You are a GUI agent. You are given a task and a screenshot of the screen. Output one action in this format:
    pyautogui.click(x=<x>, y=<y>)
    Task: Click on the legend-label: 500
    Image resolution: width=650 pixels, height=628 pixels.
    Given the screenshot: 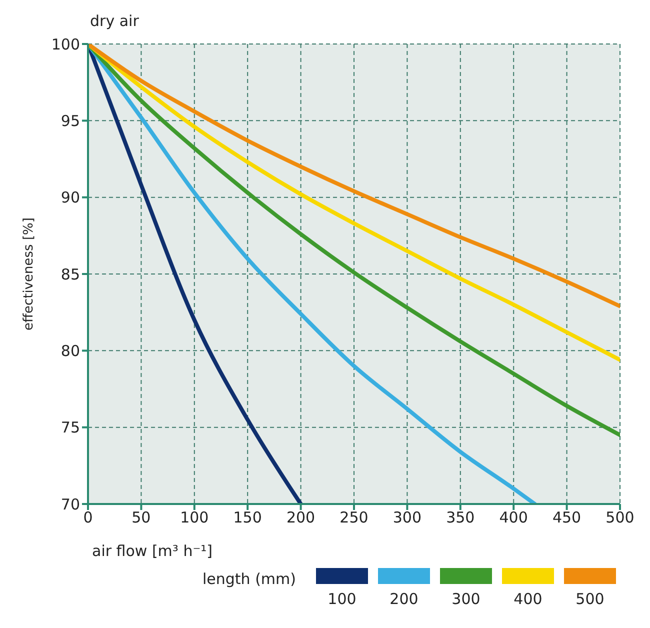 What is the action you would take?
    pyautogui.click(x=590, y=599)
    